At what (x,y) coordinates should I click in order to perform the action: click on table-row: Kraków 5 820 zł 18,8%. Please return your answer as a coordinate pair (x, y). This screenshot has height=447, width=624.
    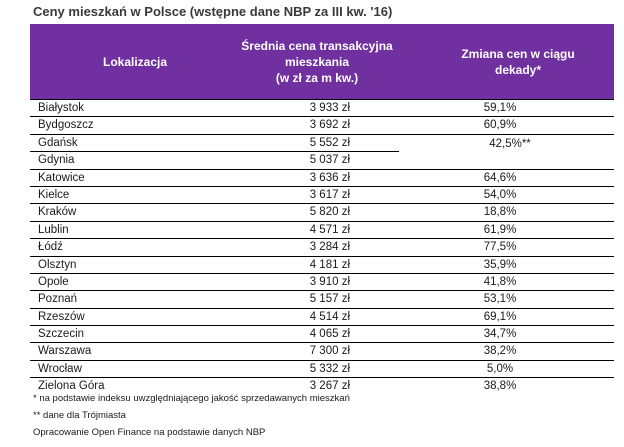
    Looking at the image, I should click on (322, 213).